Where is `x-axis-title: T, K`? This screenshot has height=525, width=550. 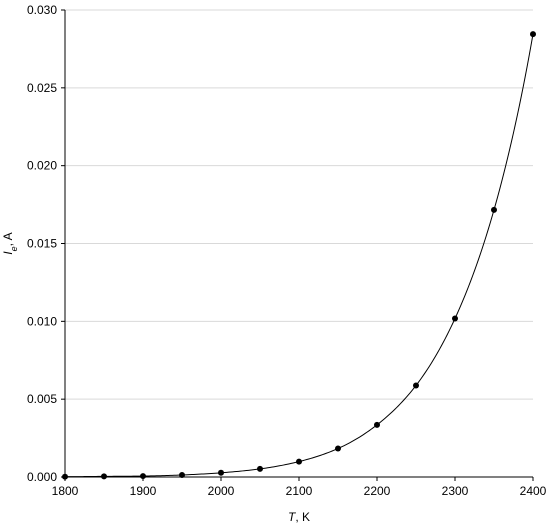
x-axis-title: T, K is located at coordinates (299, 517).